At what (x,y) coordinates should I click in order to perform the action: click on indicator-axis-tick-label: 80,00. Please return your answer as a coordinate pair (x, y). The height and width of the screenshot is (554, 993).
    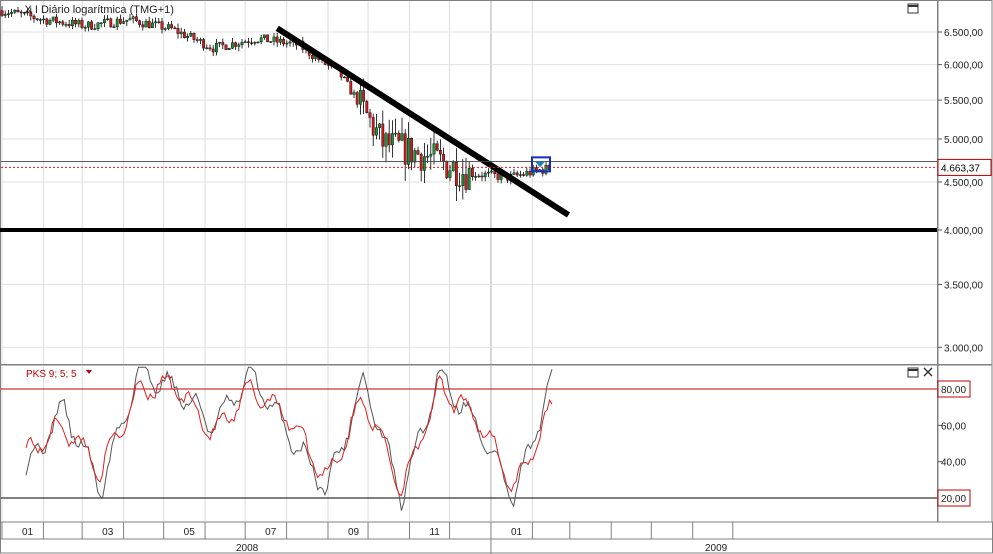
    Looking at the image, I should click on (953, 390).